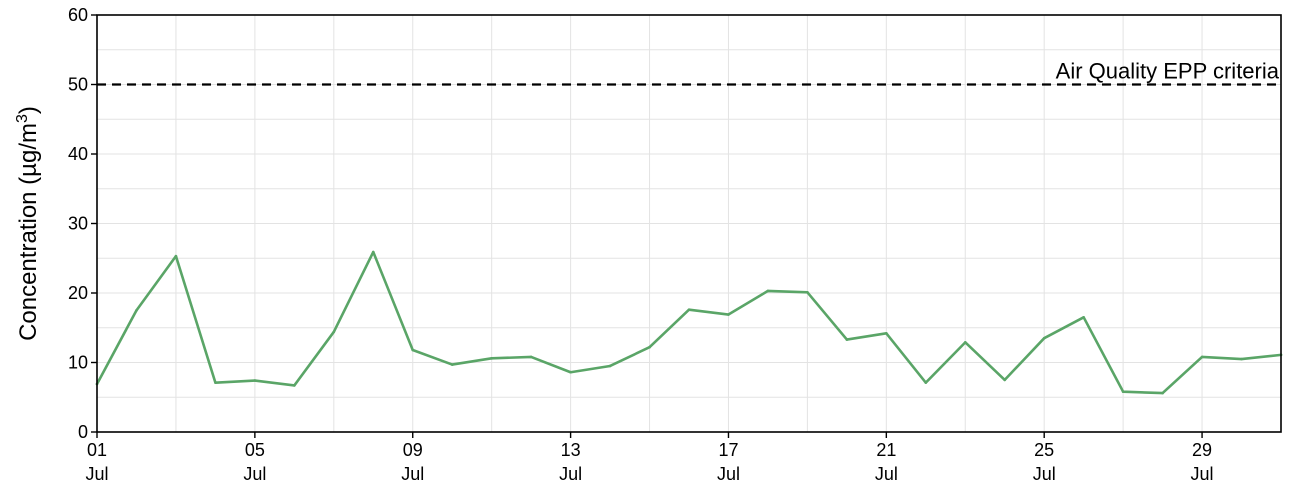 The image size is (1294, 494). I want to click on y-axis-title-close: ), so click(28, 110).